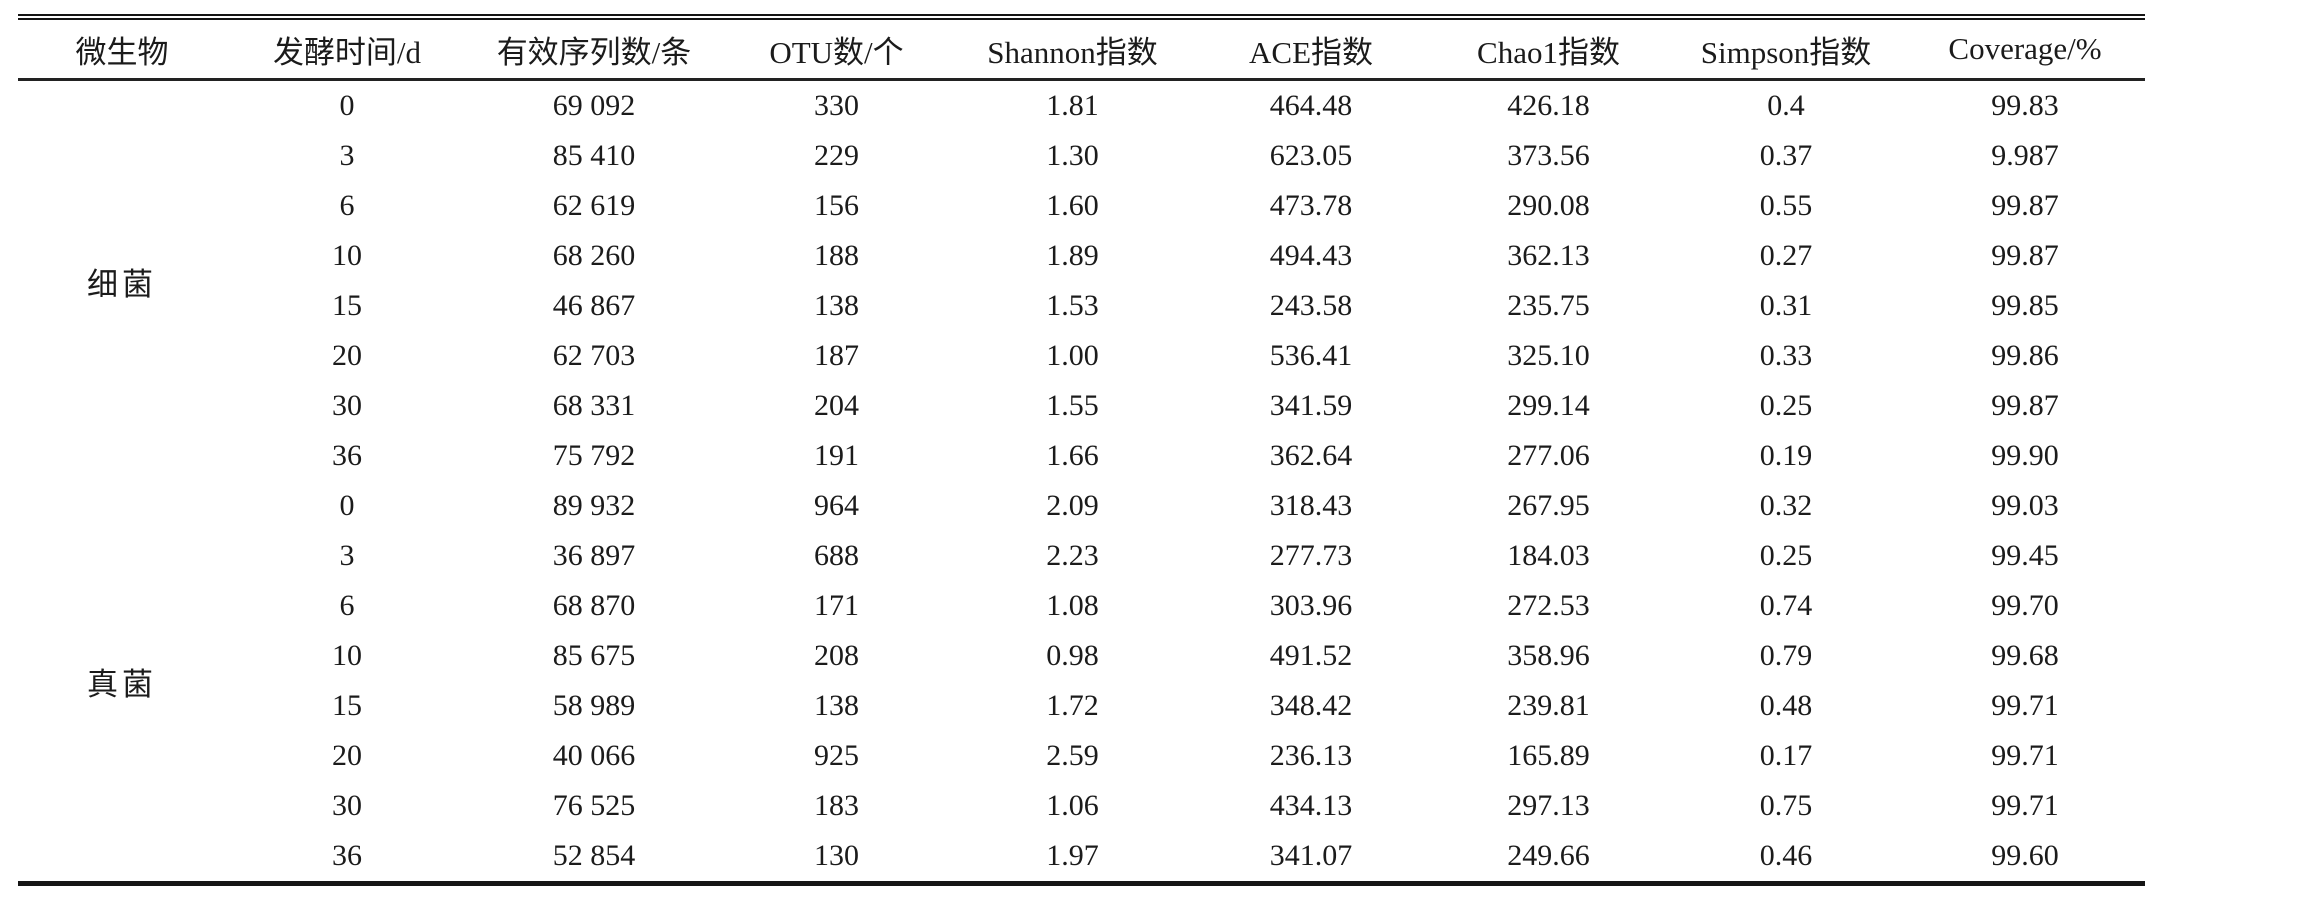  Describe the element at coordinates (1311, 455) in the screenshot. I see `table-cell: 362.64` at that location.